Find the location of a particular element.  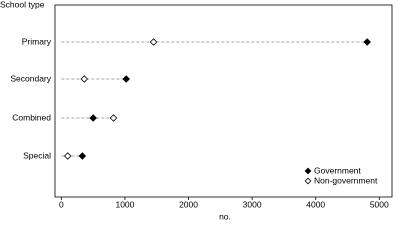

legend-label: Government is located at coordinates (337, 170).